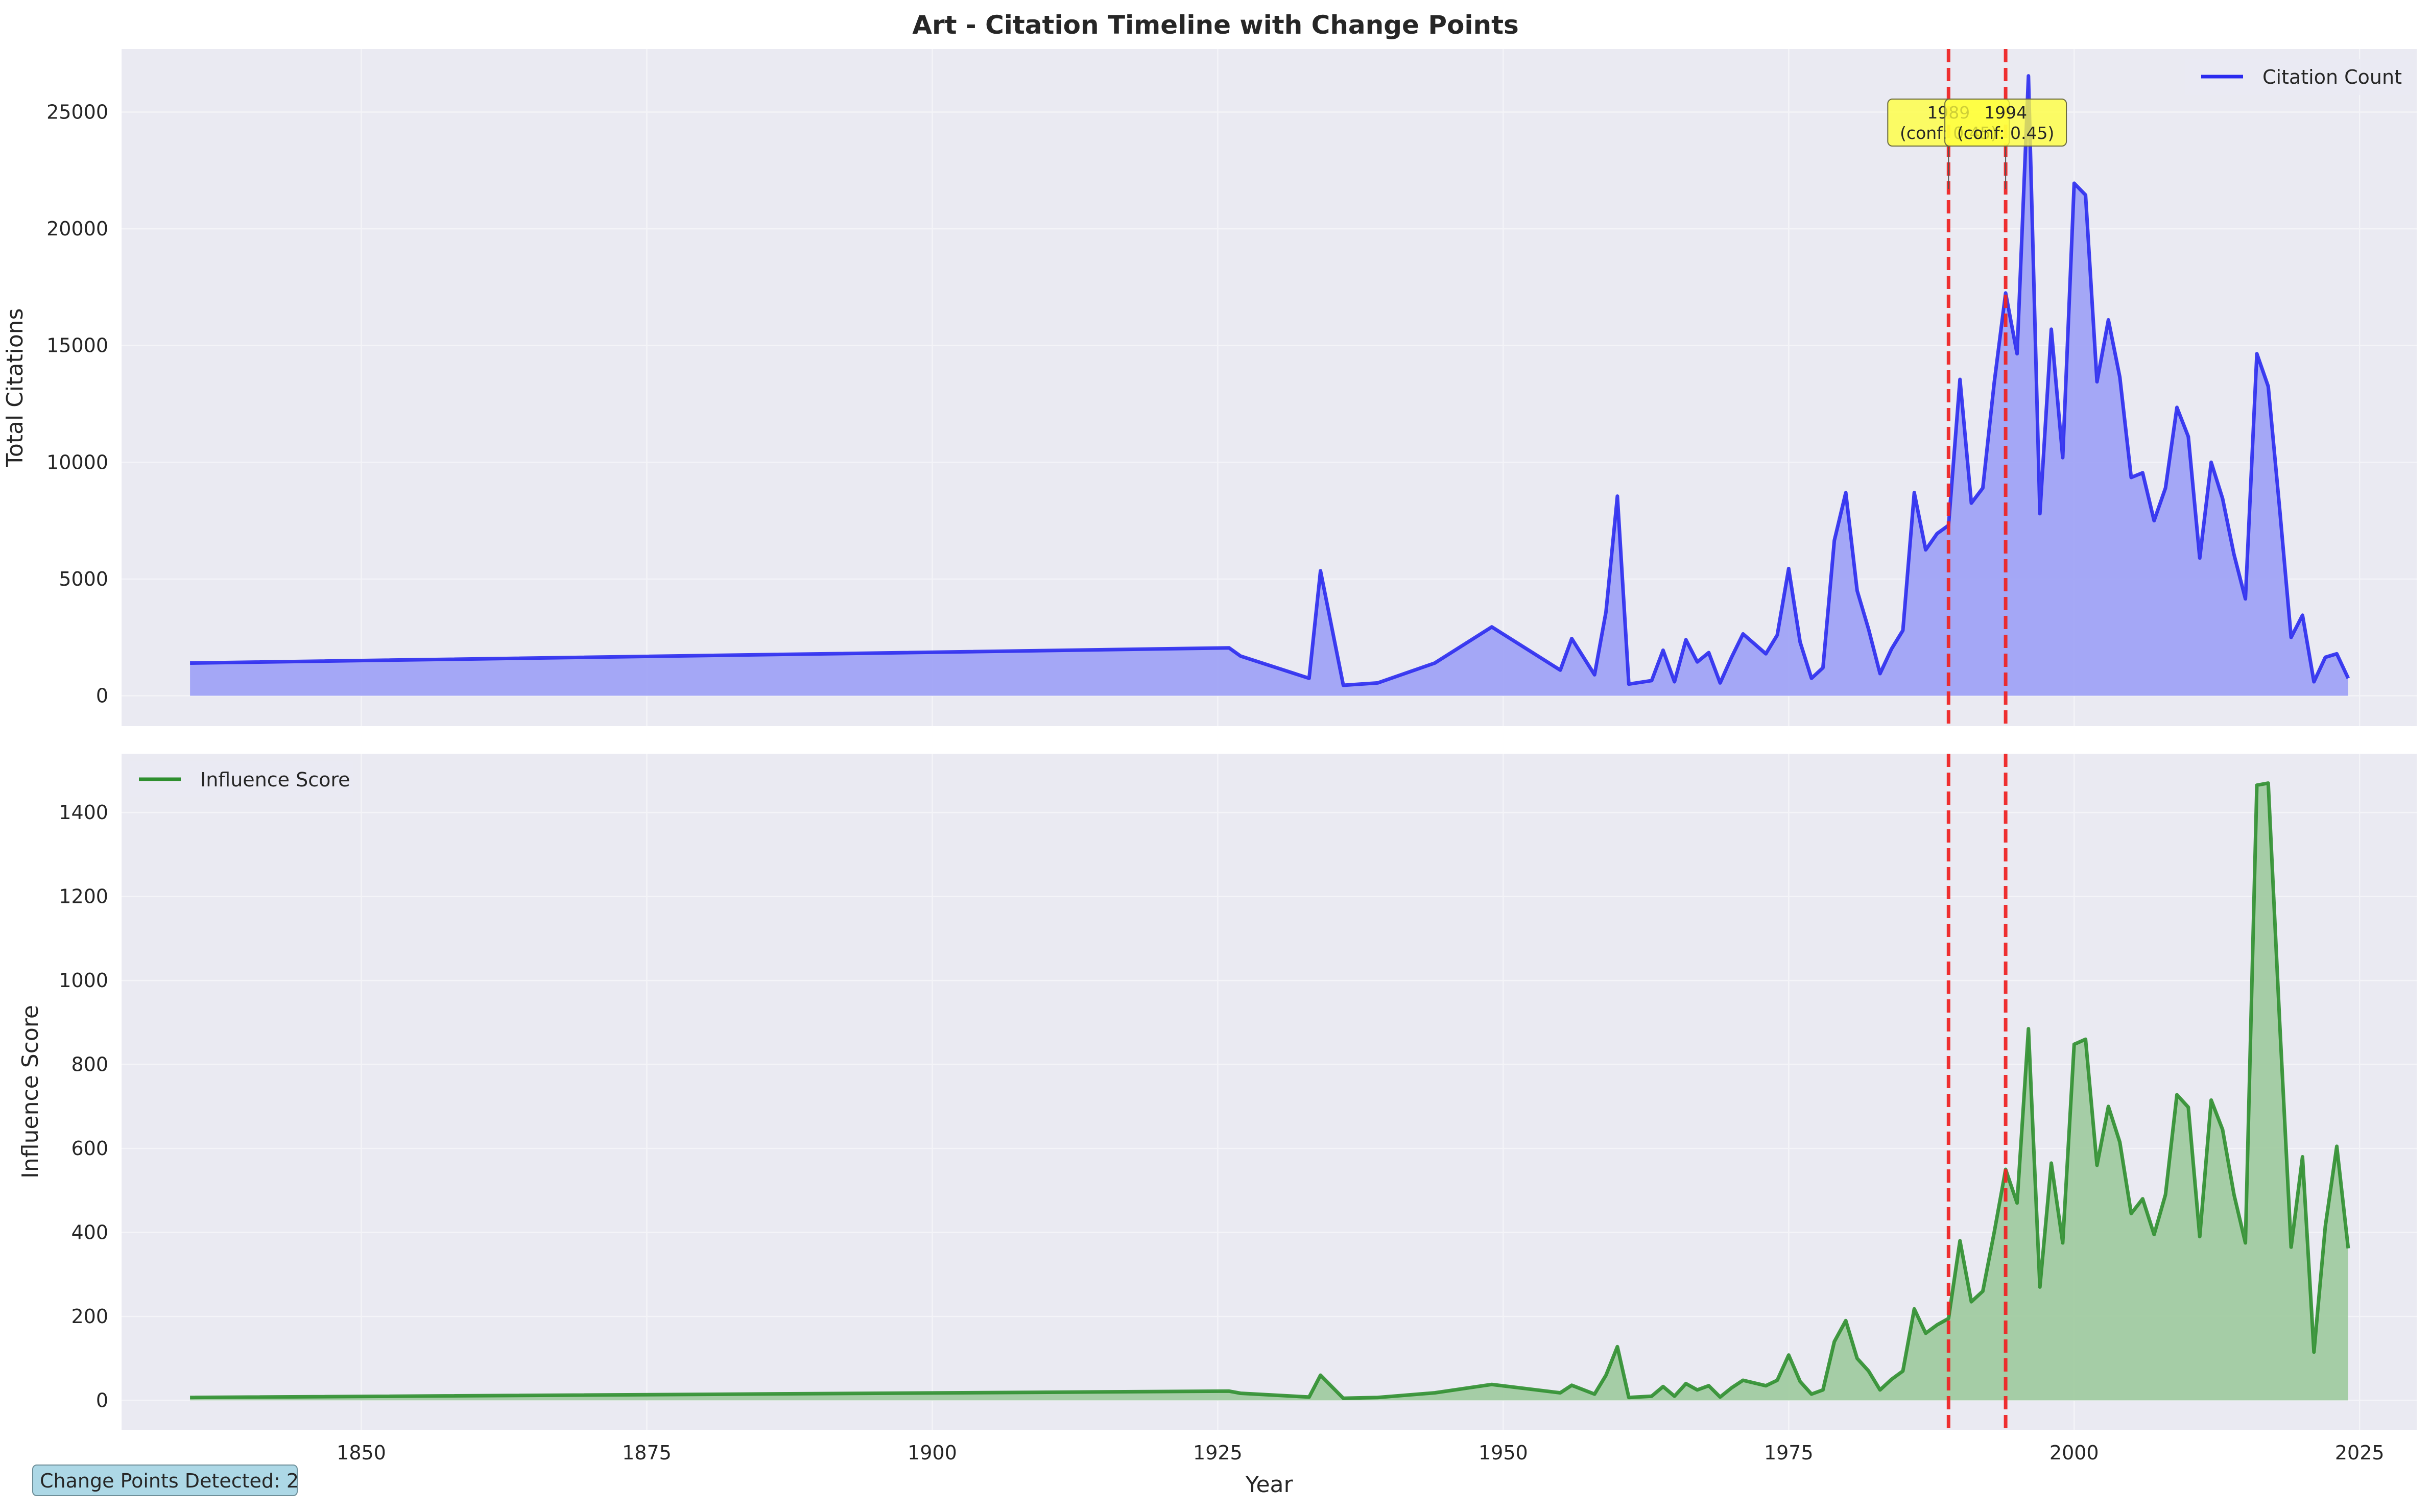 The image size is (2431, 1512). What do you see at coordinates (647, 1453) in the screenshot?
I see `x-tick-label: 1875` at bounding box center [647, 1453].